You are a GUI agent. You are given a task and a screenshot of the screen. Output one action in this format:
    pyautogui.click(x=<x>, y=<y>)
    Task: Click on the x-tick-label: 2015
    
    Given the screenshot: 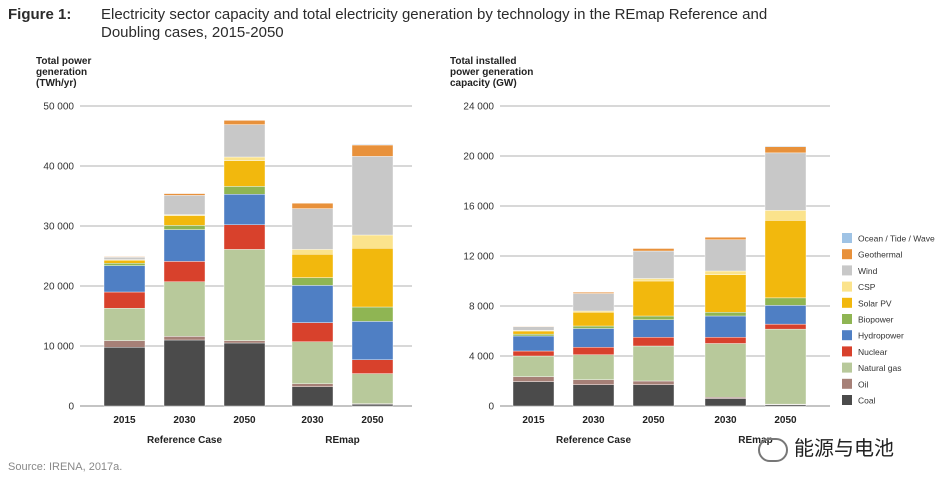 What is the action you would take?
    pyautogui.click(x=533, y=420)
    